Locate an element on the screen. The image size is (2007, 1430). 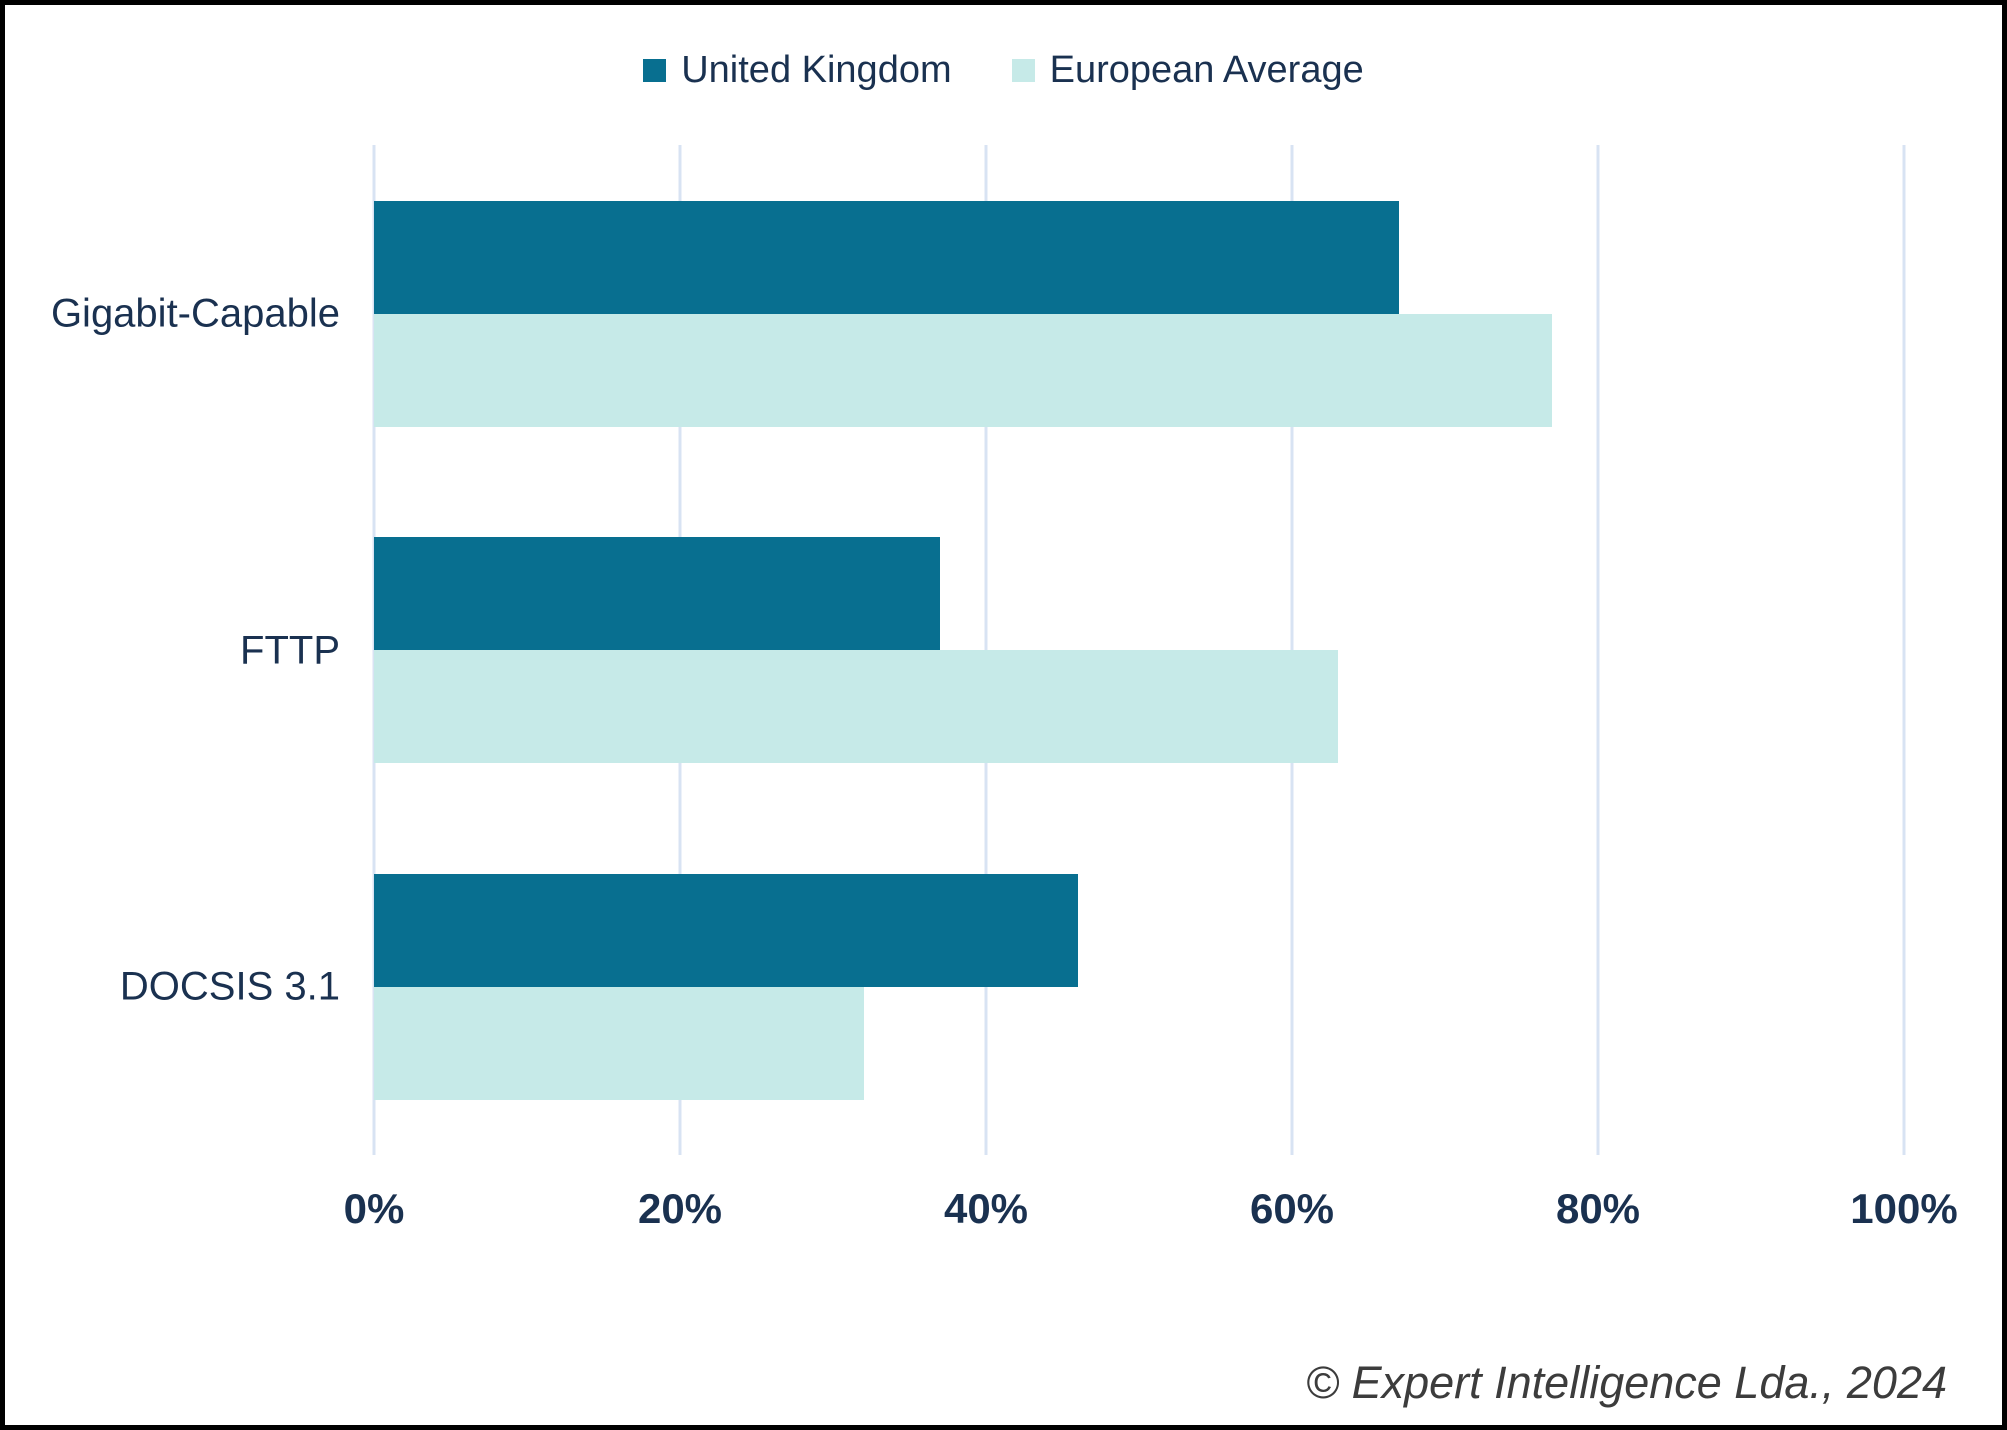
attribution: © Expert Intelligence Lda., 2024 is located at coordinates (1626, 1382).